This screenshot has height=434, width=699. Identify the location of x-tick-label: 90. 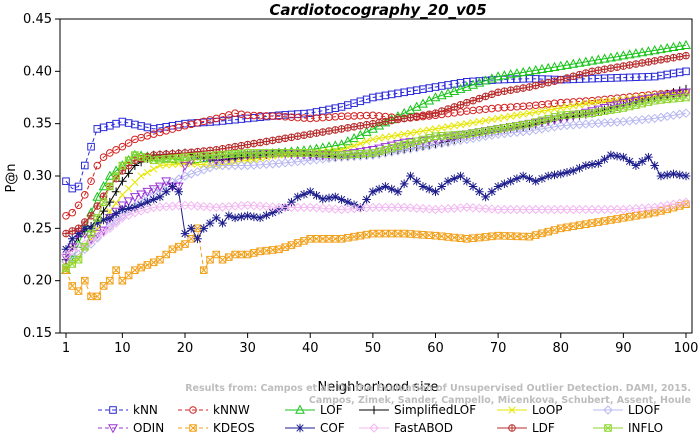
(623, 348).